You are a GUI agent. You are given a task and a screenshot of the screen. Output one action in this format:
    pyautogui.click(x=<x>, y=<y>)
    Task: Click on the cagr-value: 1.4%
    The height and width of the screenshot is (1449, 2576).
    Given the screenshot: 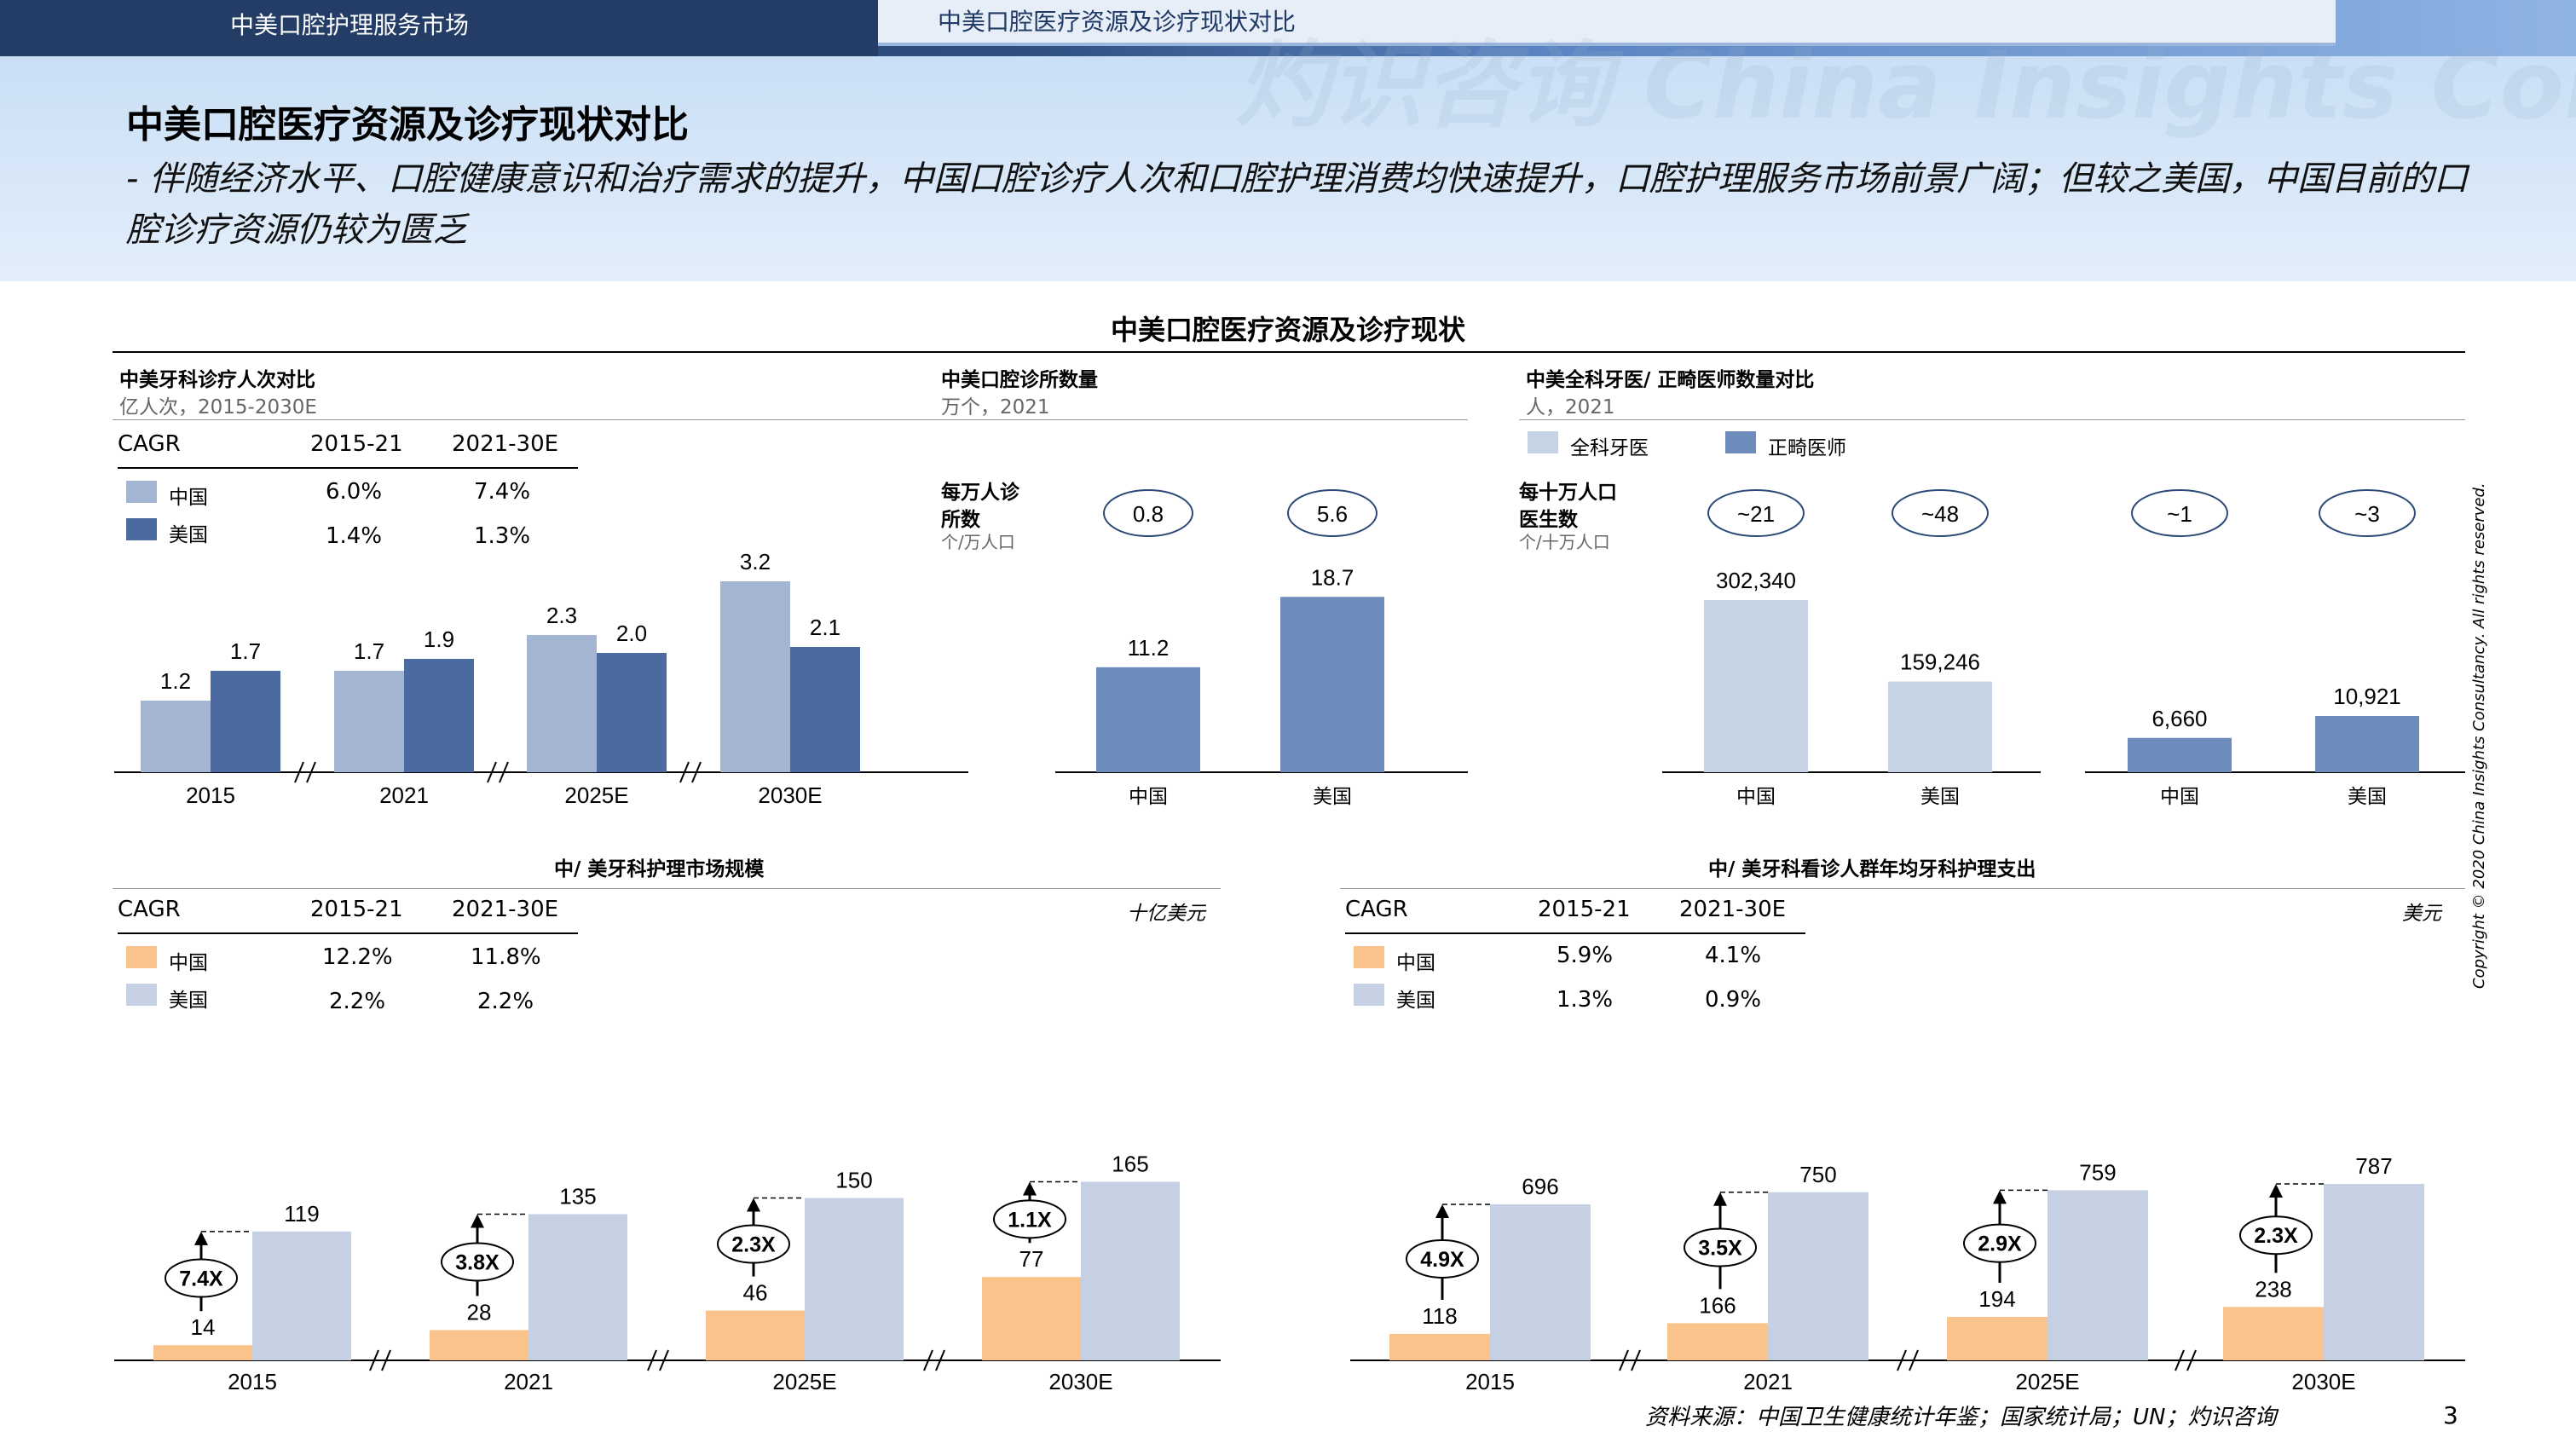 What is the action you would take?
    pyautogui.click(x=354, y=536)
    